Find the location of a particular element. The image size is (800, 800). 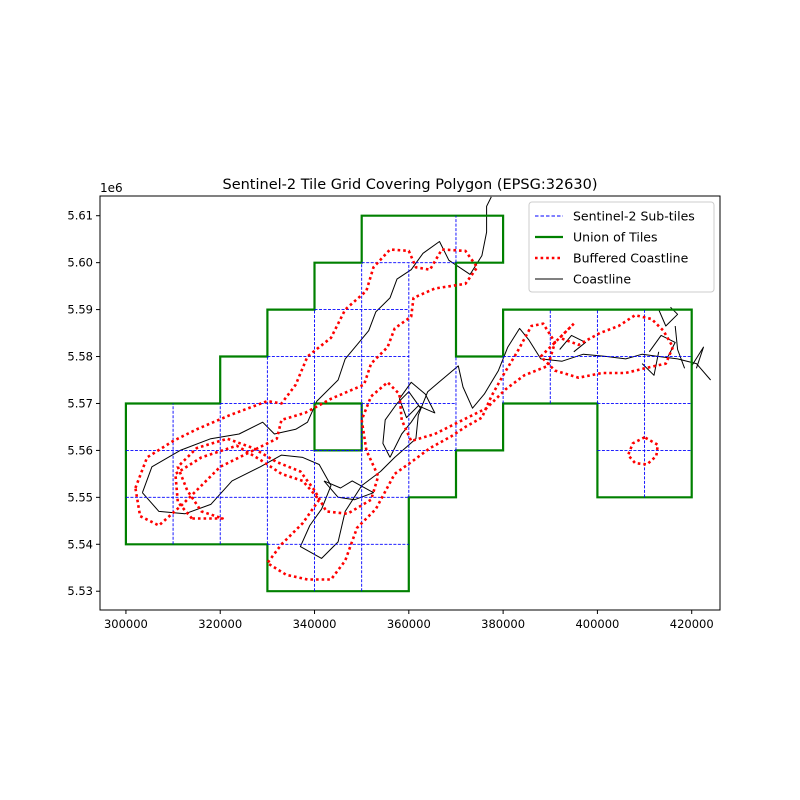

x-tick-label-0: 300000 is located at coordinates (126, 624).